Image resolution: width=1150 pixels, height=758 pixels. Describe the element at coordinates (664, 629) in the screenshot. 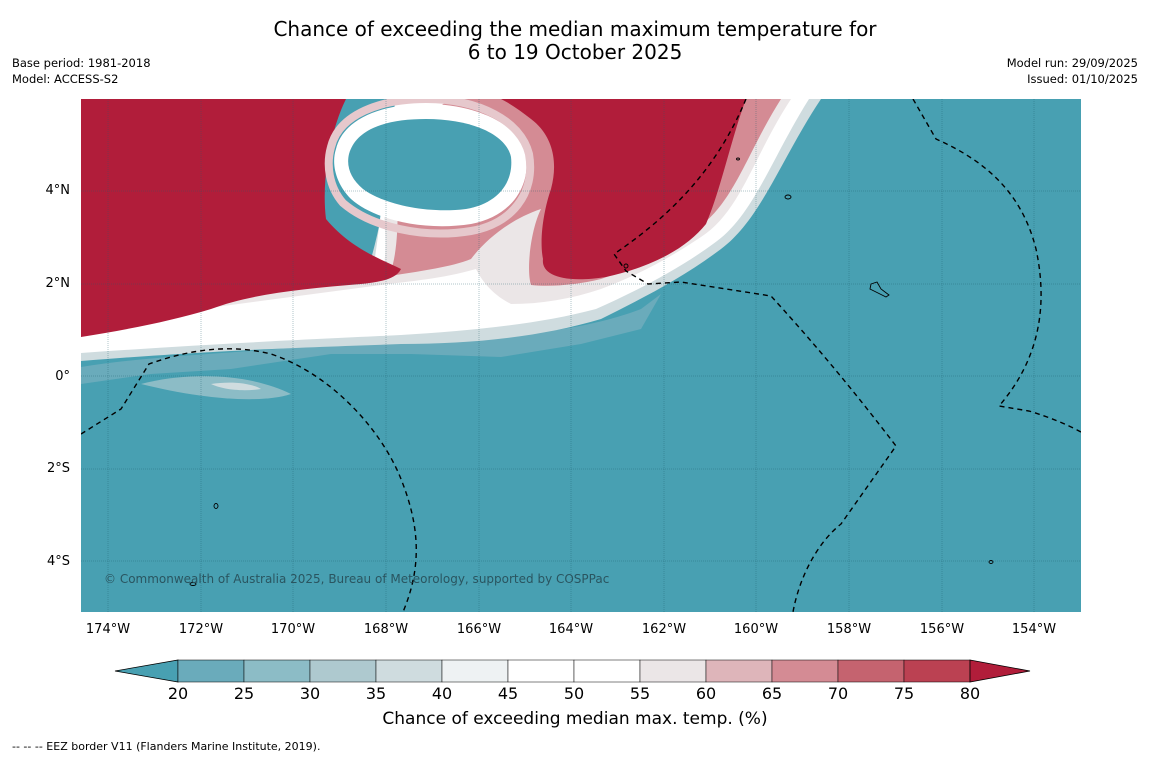

I see `lon-label-162w: 162°W` at that location.